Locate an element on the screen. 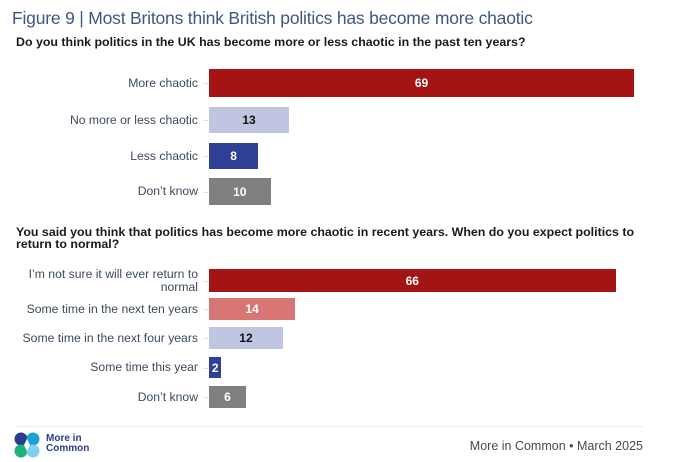 Image resolution: width=674 pixels, height=462 pixels. bar: 14 is located at coordinates (252, 309).